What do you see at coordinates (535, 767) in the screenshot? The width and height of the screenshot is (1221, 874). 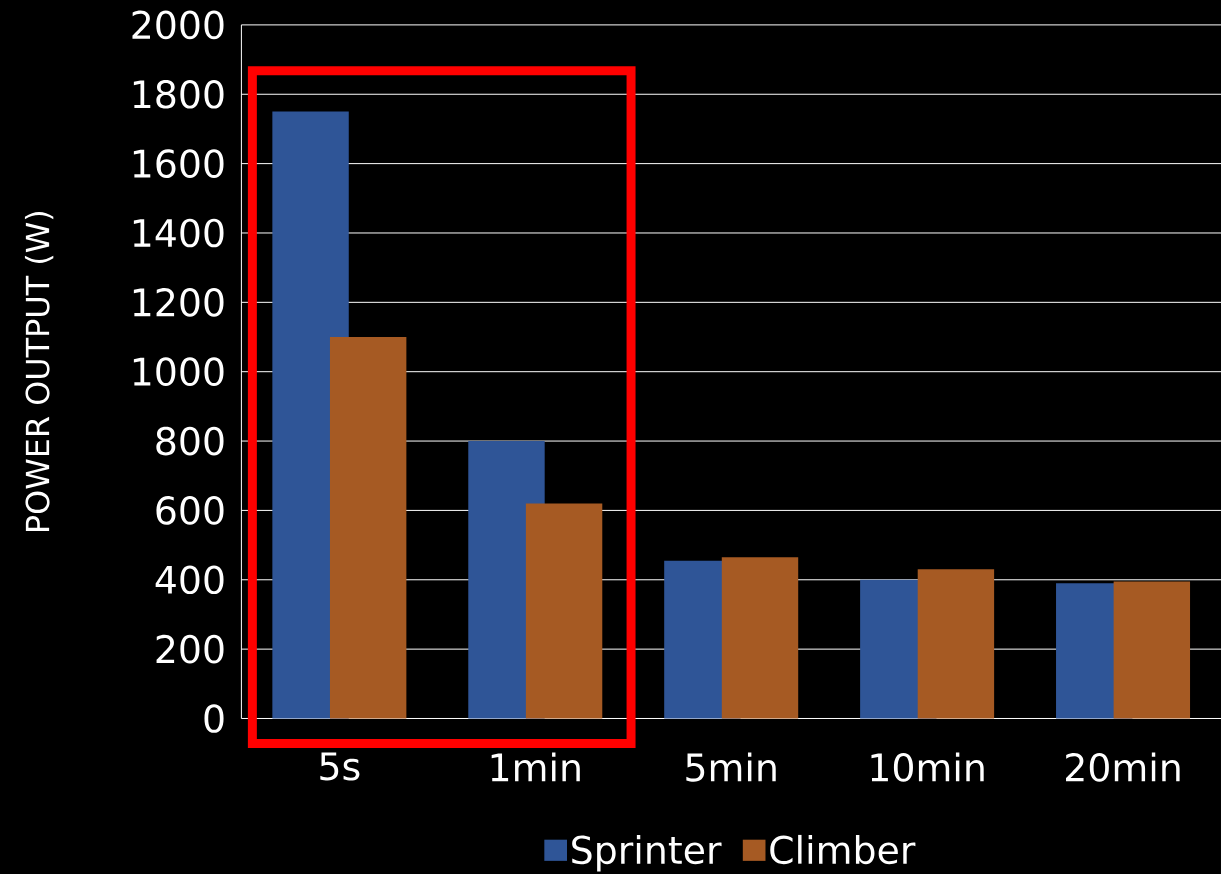 I see `x-tick-label: 1min` at bounding box center [535, 767].